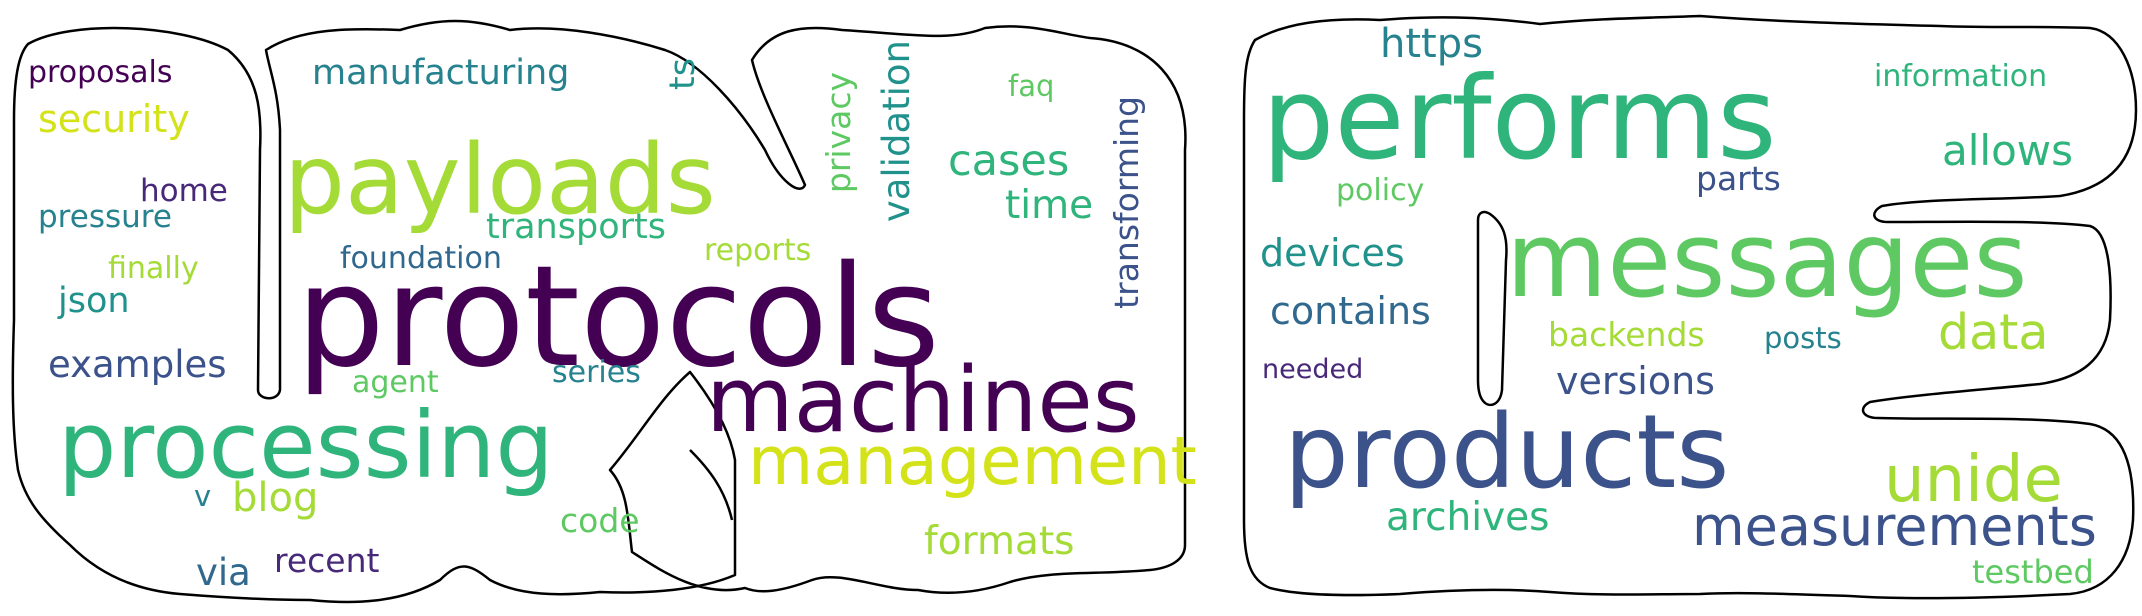 The width and height of the screenshot is (2142, 616). Describe the element at coordinates (275, 498) in the screenshot. I see `cloud-word: blog` at that location.